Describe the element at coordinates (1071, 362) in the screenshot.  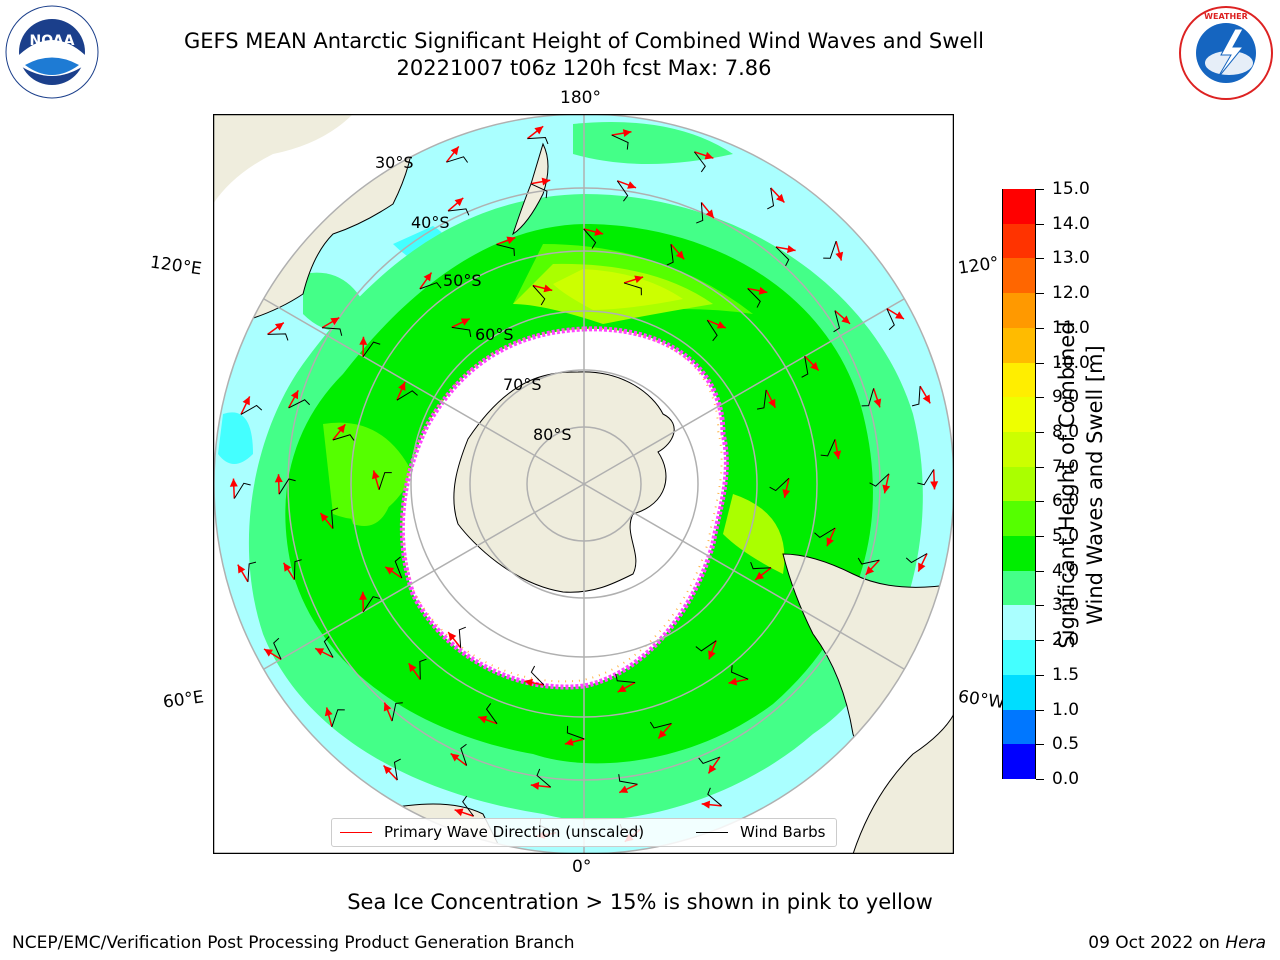
I see `colorbar-tick-label: 10.0` at that location.